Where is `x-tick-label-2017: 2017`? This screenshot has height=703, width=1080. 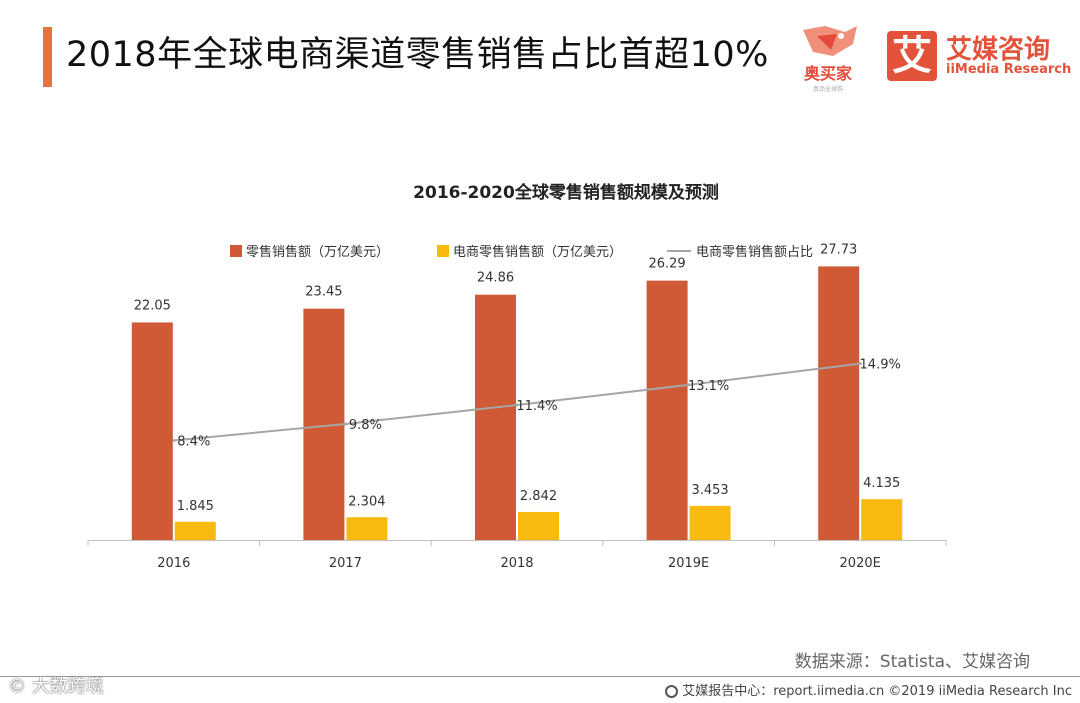 x-tick-label-2017: 2017 is located at coordinates (345, 563).